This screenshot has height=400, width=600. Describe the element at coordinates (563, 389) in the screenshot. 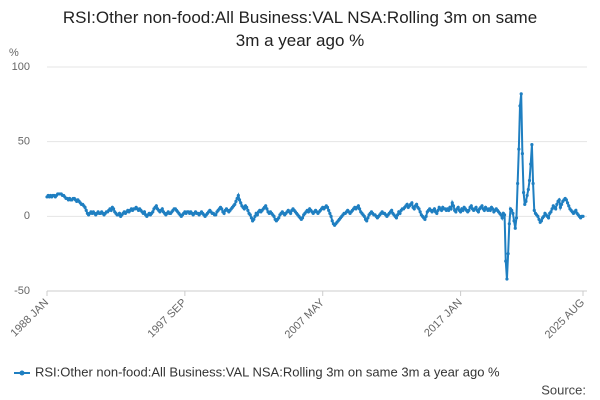

I see `source: Source:` at that location.